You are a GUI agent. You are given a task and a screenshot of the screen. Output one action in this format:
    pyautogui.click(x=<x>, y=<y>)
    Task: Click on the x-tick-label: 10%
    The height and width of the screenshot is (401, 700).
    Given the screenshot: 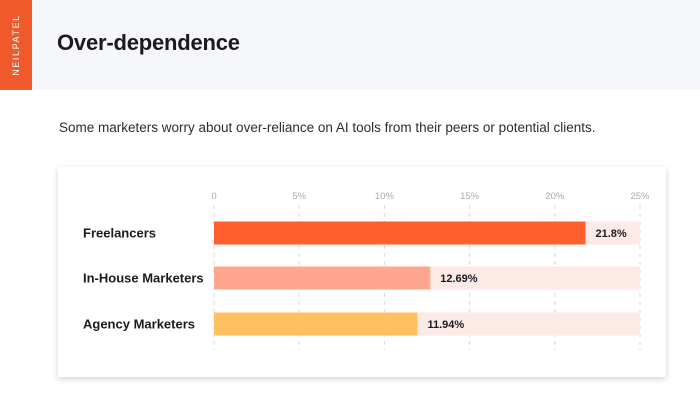 What is the action you would take?
    pyautogui.click(x=385, y=196)
    